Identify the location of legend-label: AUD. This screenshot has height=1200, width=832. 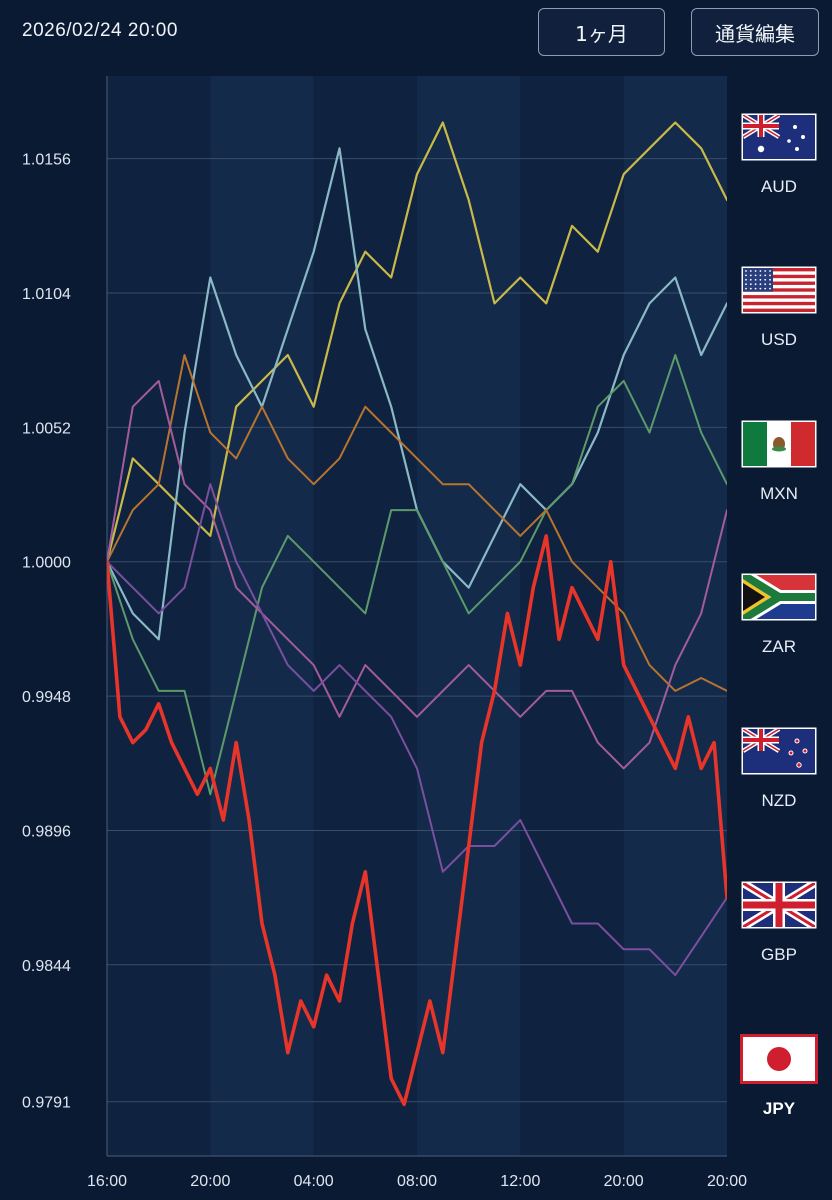
(779, 186).